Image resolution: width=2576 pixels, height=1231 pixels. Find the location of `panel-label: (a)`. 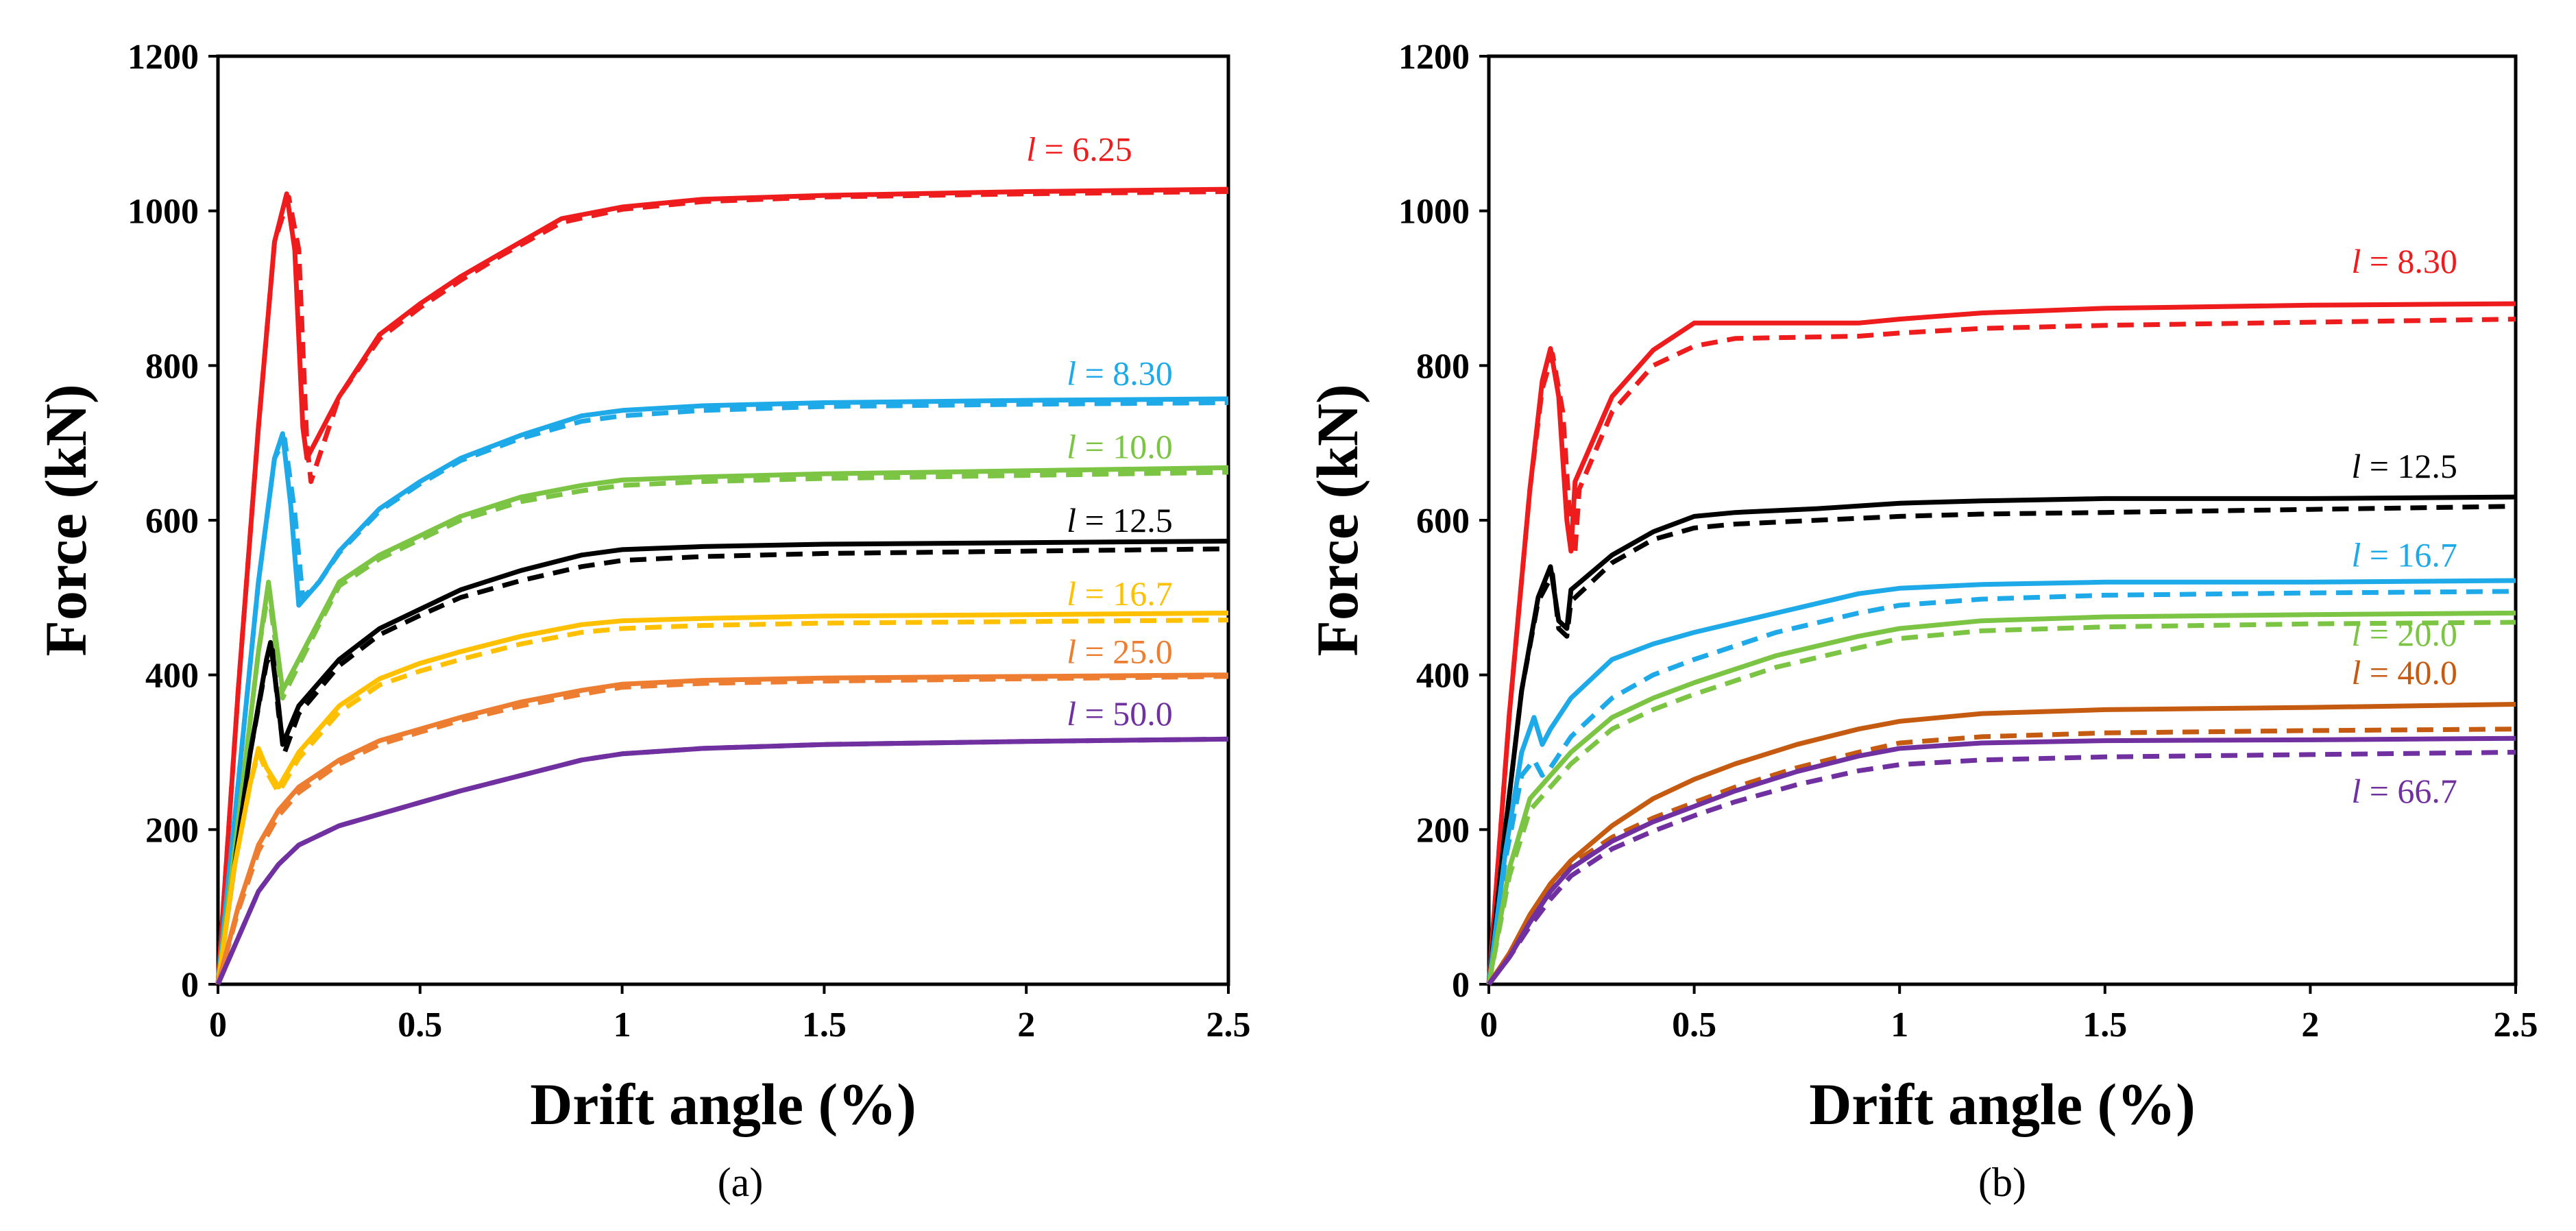

panel-label: (a) is located at coordinates (741, 1182).